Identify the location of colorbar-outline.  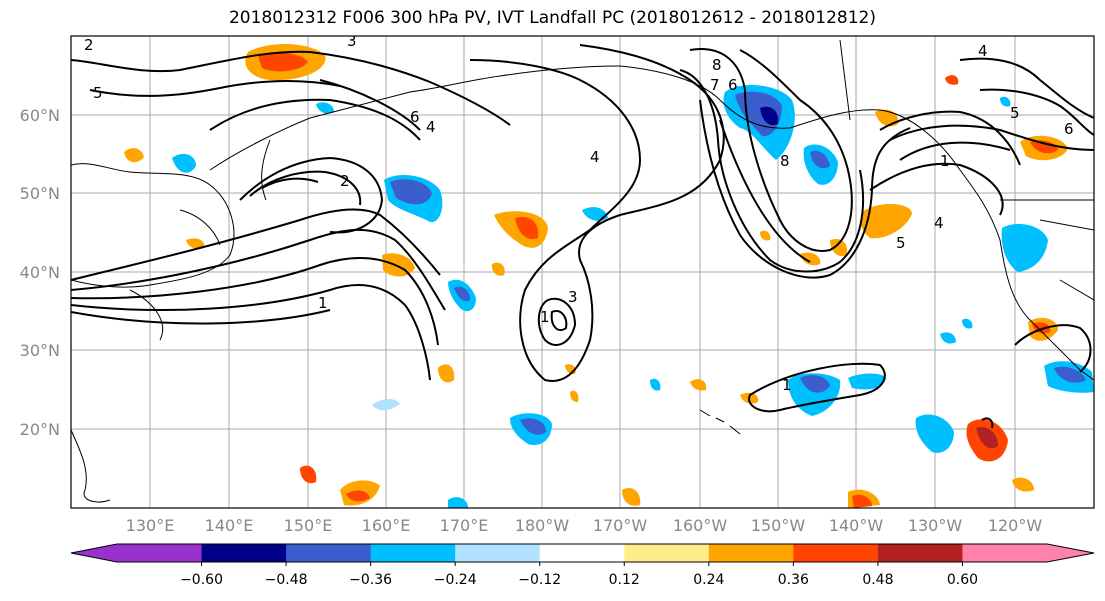
(582, 553).